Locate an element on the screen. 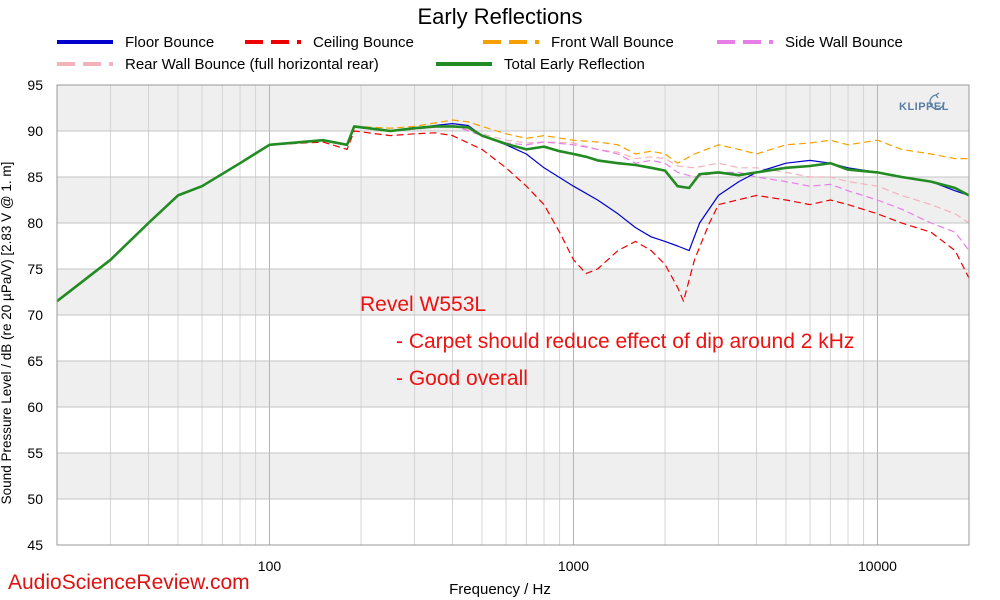  y-tick-label: 90 is located at coordinates (35, 131).